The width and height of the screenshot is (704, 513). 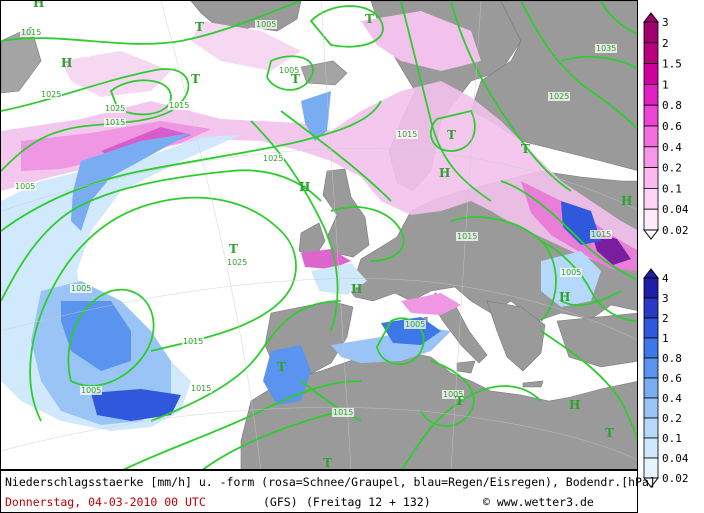 I want to click on model-name: (GFS), so click(x=280, y=502).